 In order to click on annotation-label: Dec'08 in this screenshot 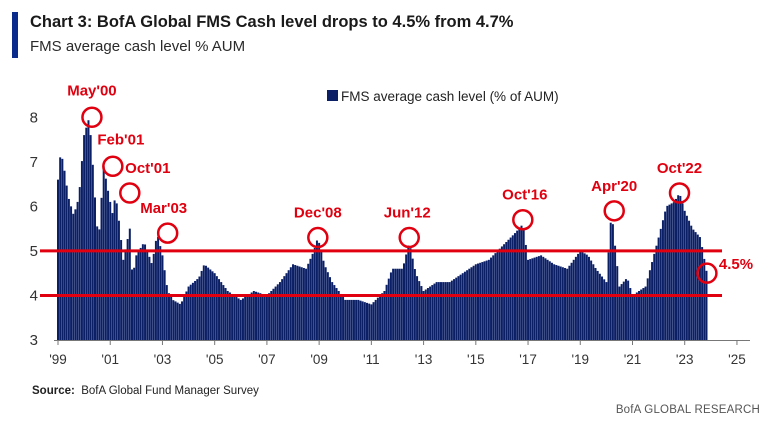, I will do `click(318, 213)`.